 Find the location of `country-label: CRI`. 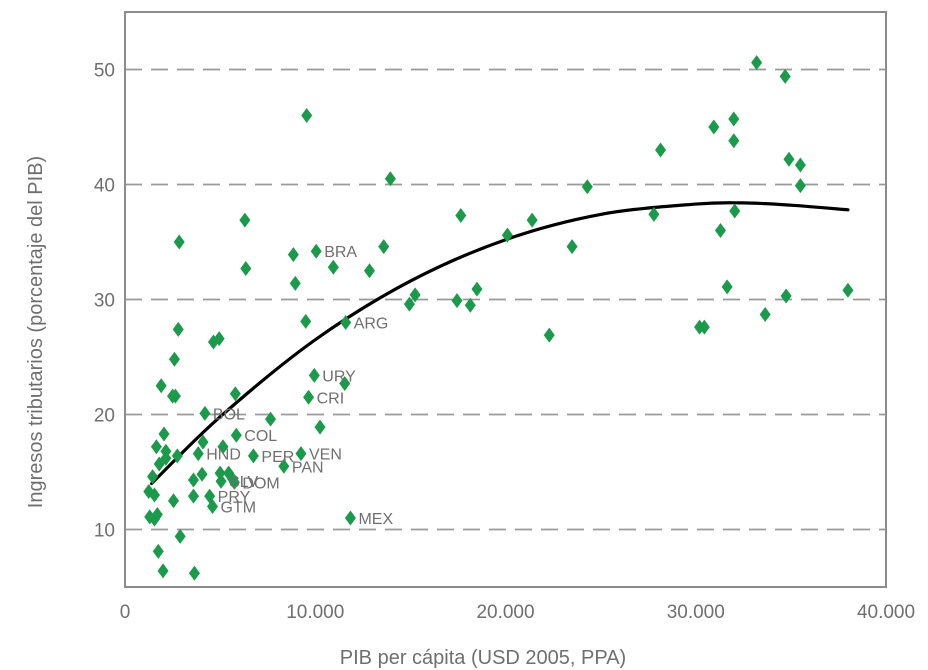

country-label: CRI is located at coordinates (331, 398).